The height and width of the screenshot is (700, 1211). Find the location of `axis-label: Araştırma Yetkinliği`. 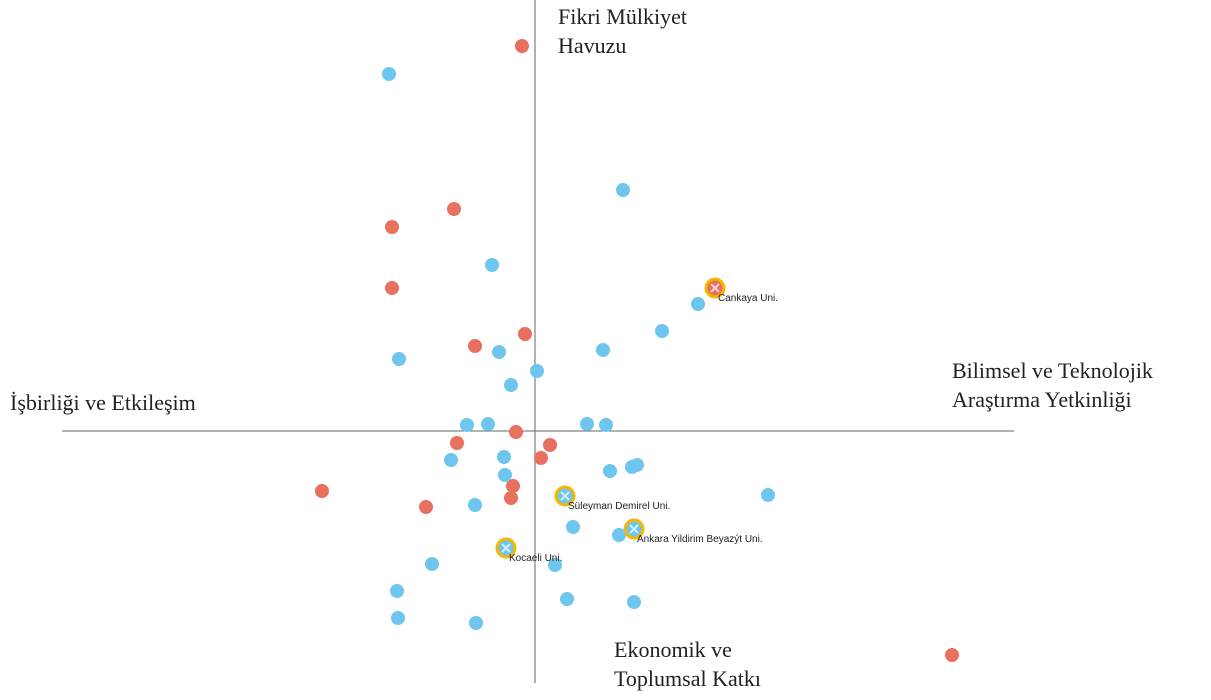

axis-label: Araştırma Yetkinliği is located at coordinates (1042, 399).